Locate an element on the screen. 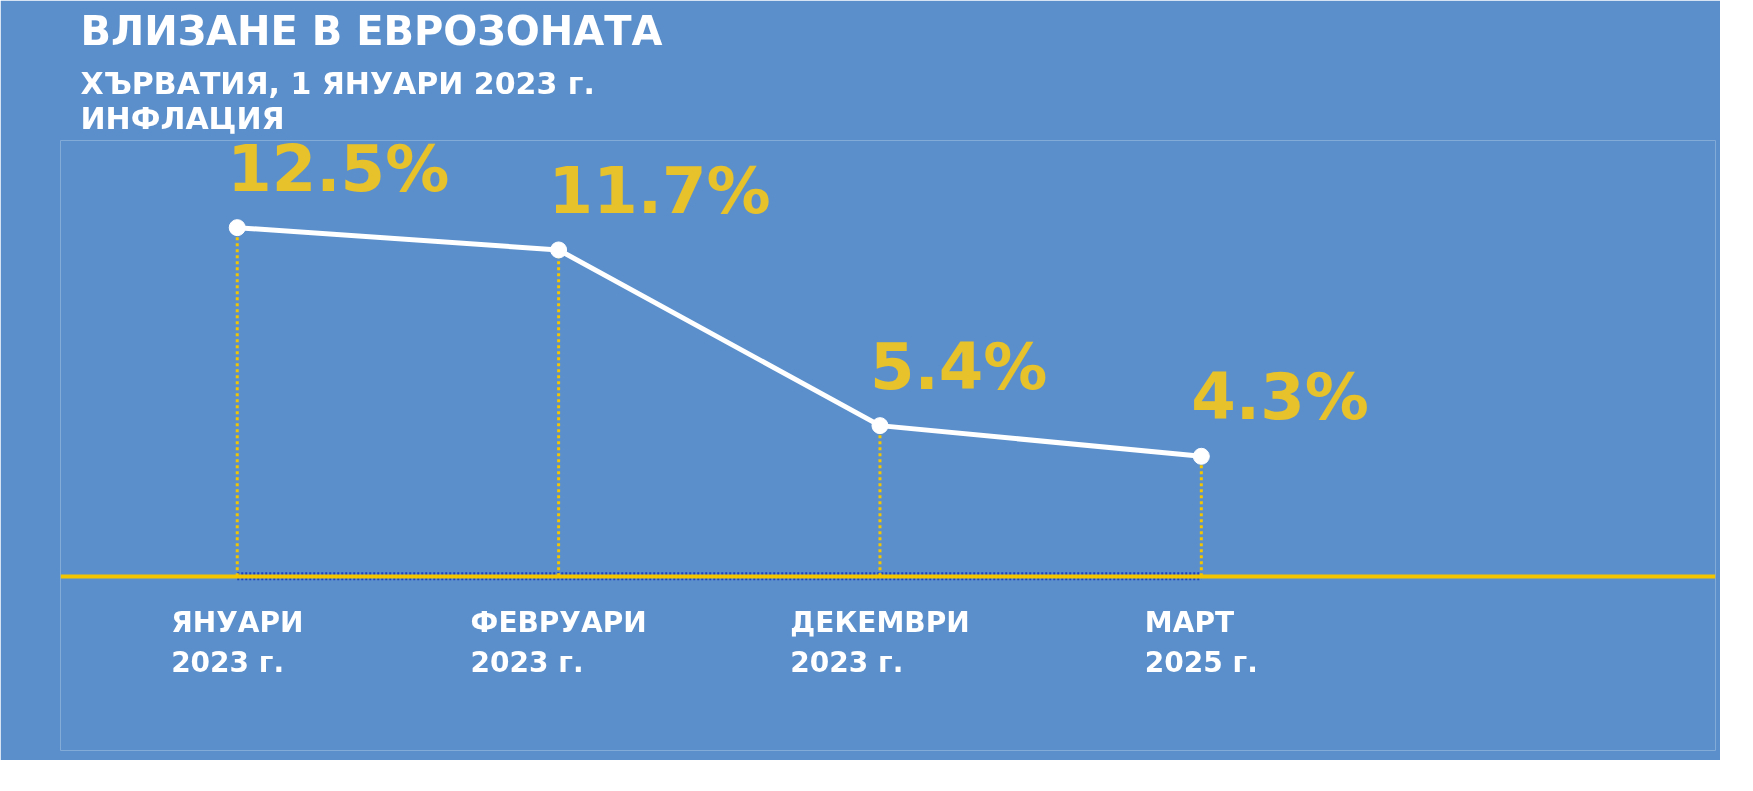 The height and width of the screenshot is (791, 1753). chart-title: ВЛИЗАНЕ В ЕВРОЗОНАТА is located at coordinates (371, 30).